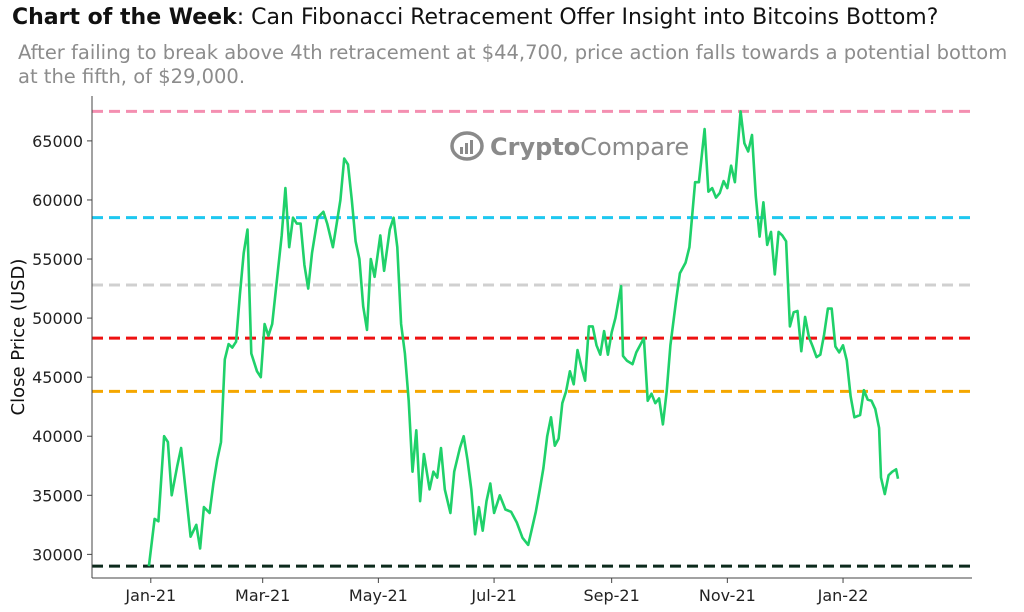  Describe the element at coordinates (727, 595) in the screenshot. I see `x-tick-label: Nov-21` at that location.